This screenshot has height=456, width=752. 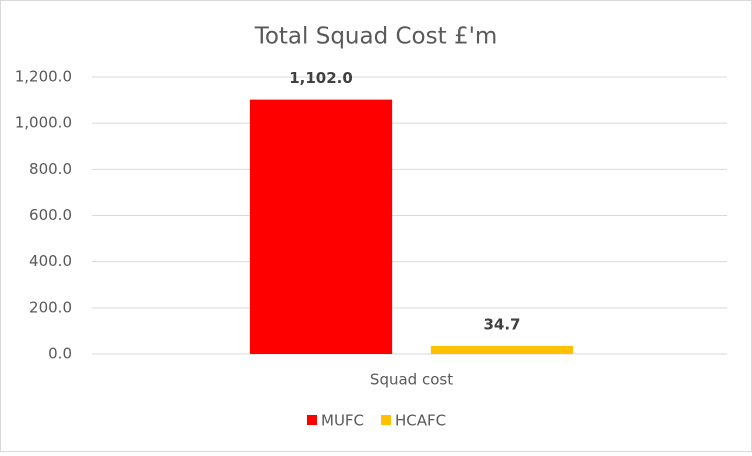 What do you see at coordinates (60, 354) in the screenshot?
I see `y-tick-label: 0.0` at bounding box center [60, 354].